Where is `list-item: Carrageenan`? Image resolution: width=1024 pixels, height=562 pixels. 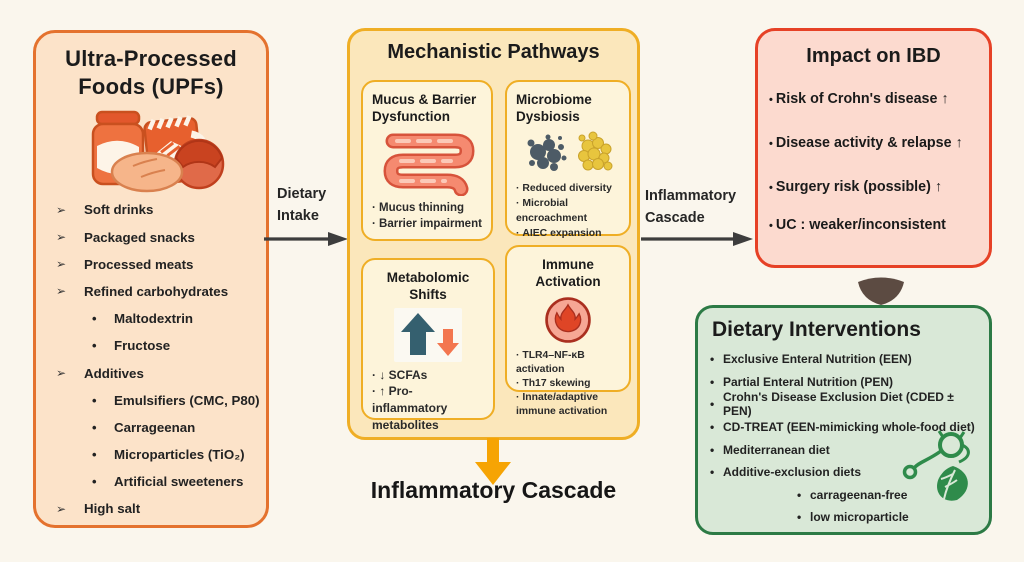
list-item: Carrageenan is located at coordinates (158, 427).